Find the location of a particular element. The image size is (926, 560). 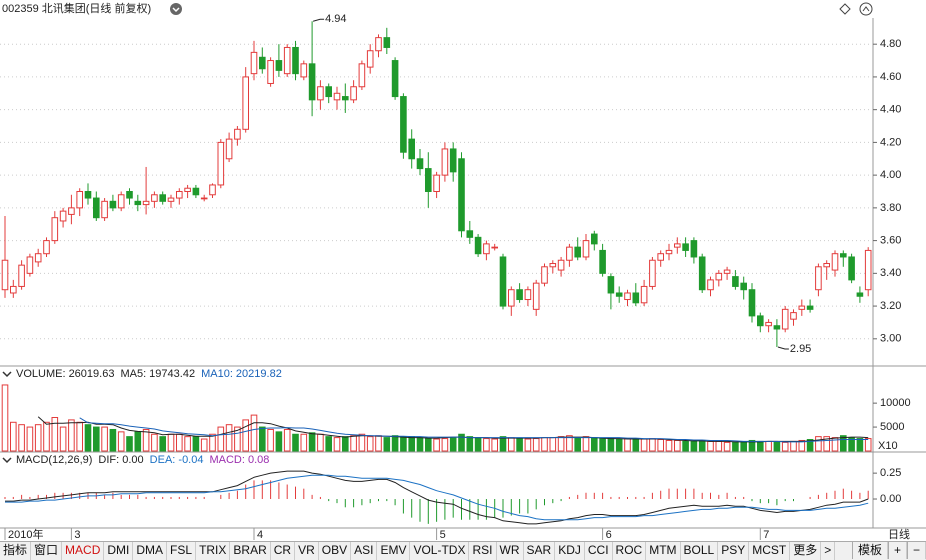

indicator-tab: MTM is located at coordinates (663, 551).